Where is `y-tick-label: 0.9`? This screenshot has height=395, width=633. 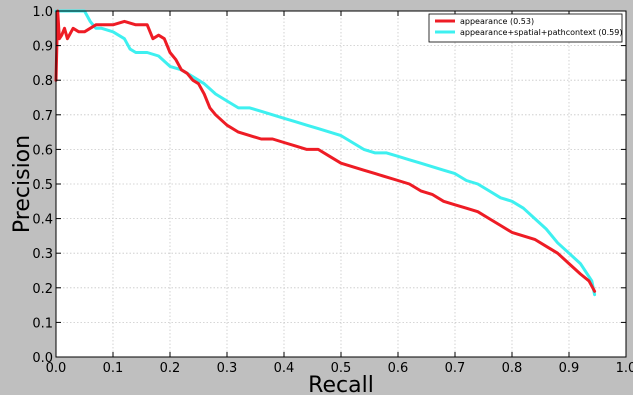
y-tick-label: 0.9 is located at coordinates (42, 47).